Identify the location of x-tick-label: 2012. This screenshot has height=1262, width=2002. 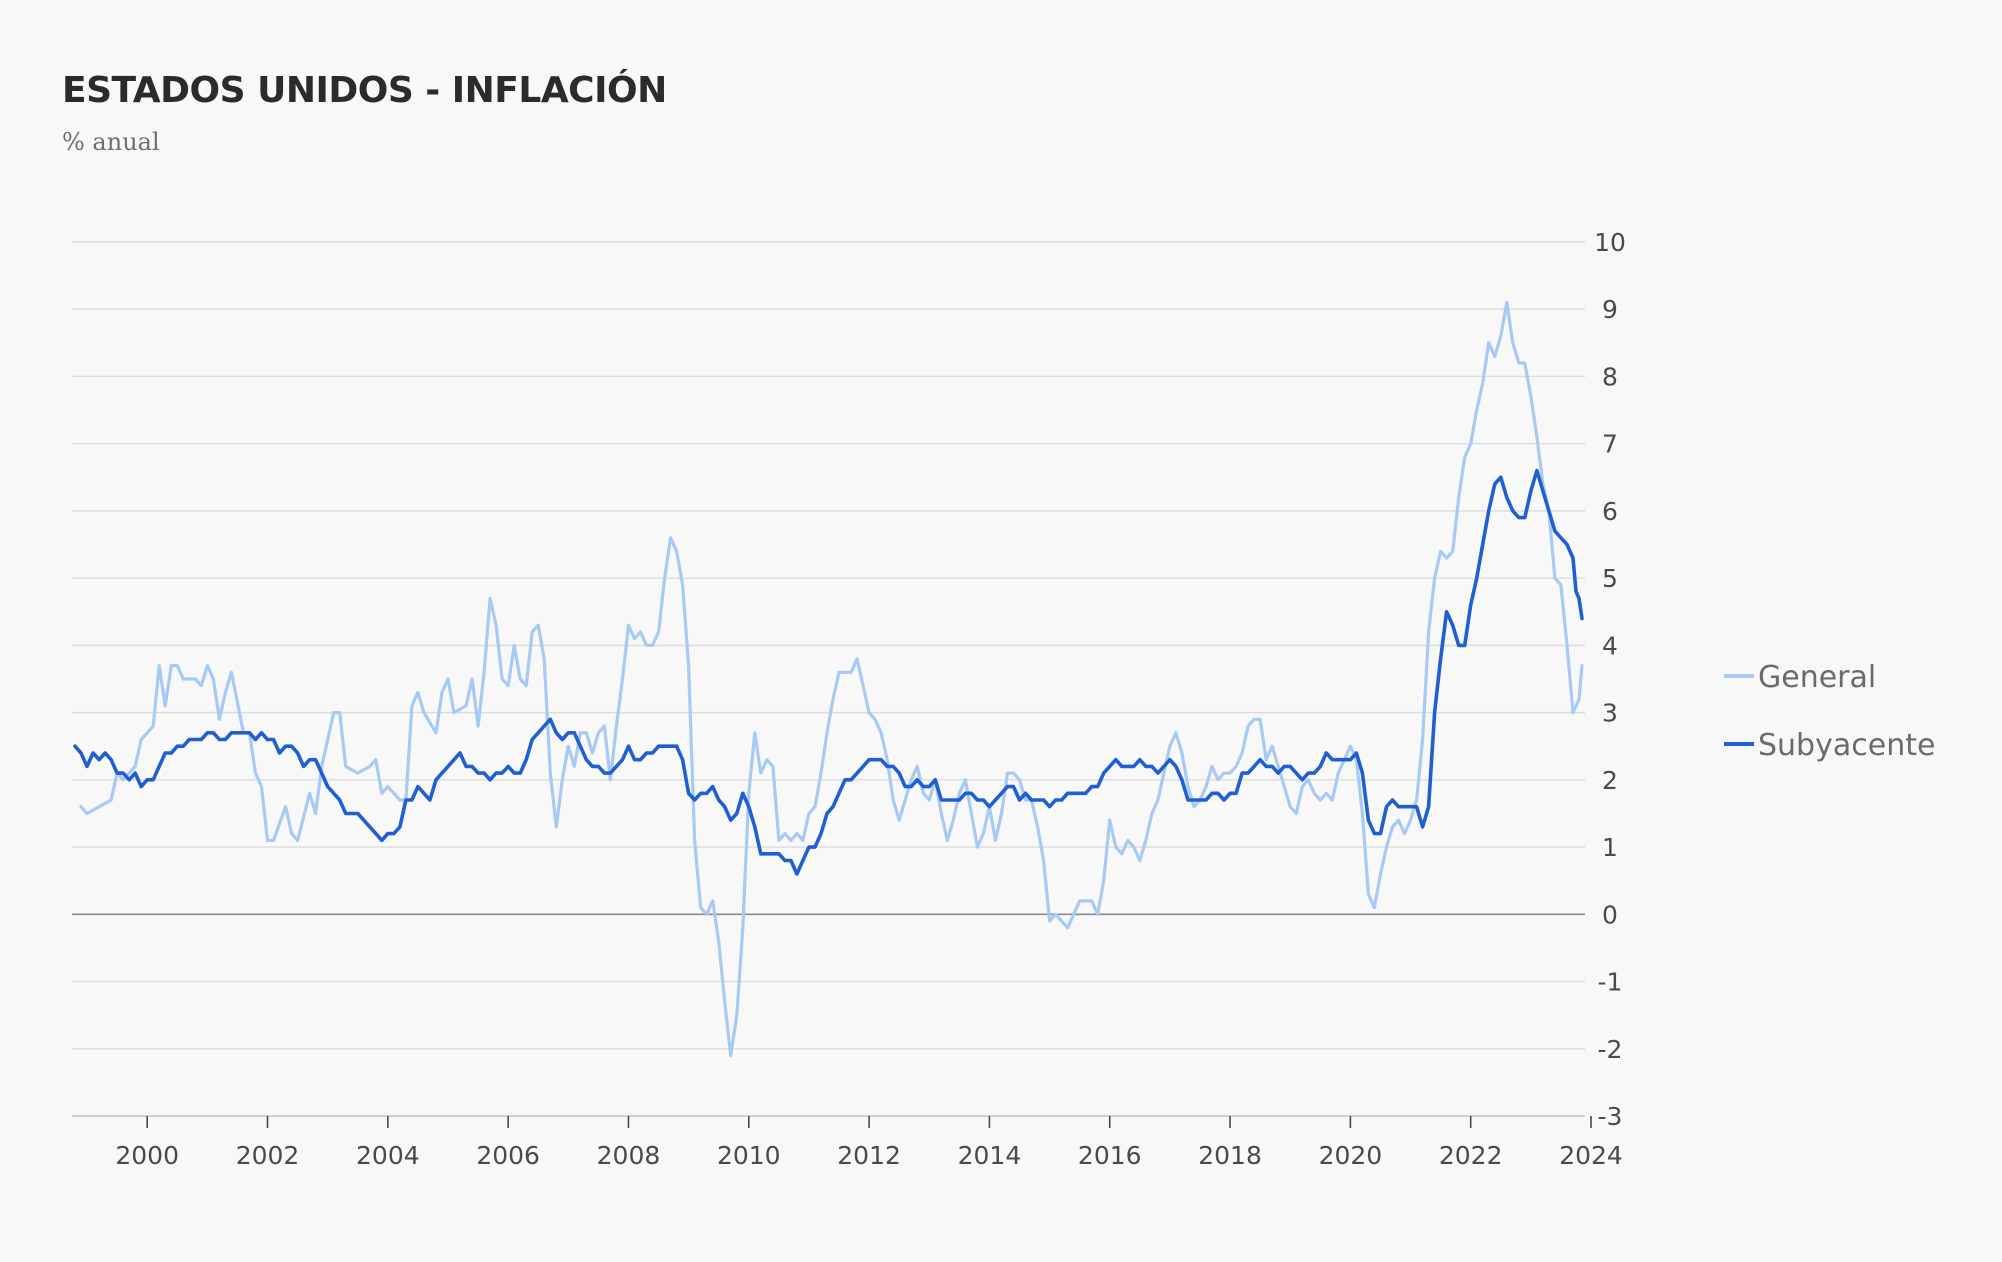
(869, 1155).